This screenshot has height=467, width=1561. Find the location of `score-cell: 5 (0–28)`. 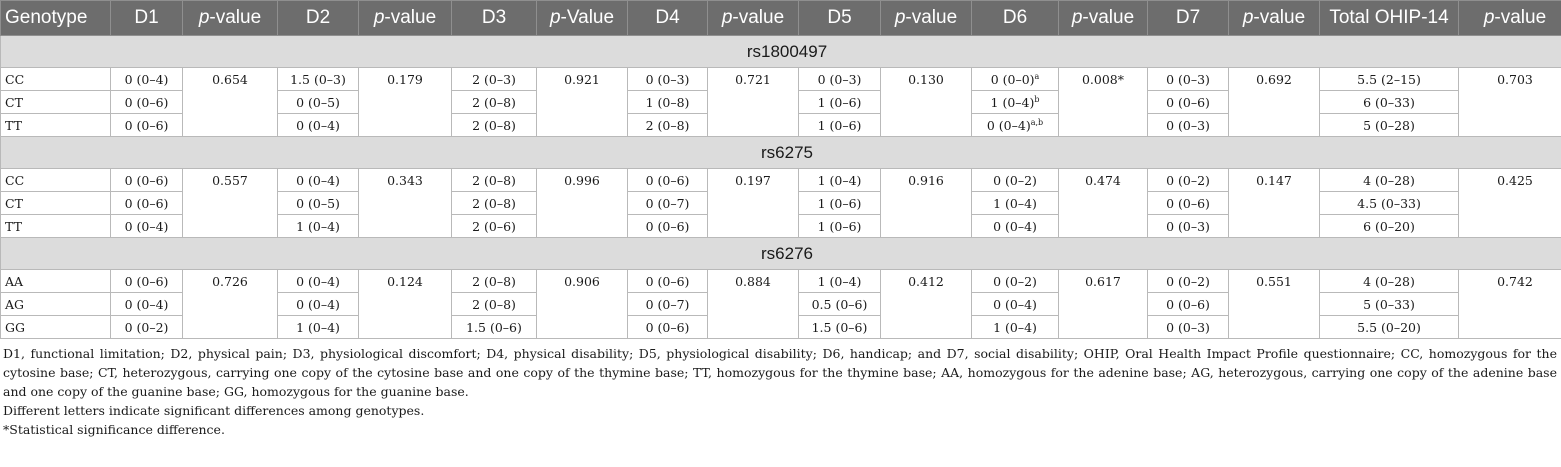

score-cell: 5 (0–28) is located at coordinates (1389, 125).